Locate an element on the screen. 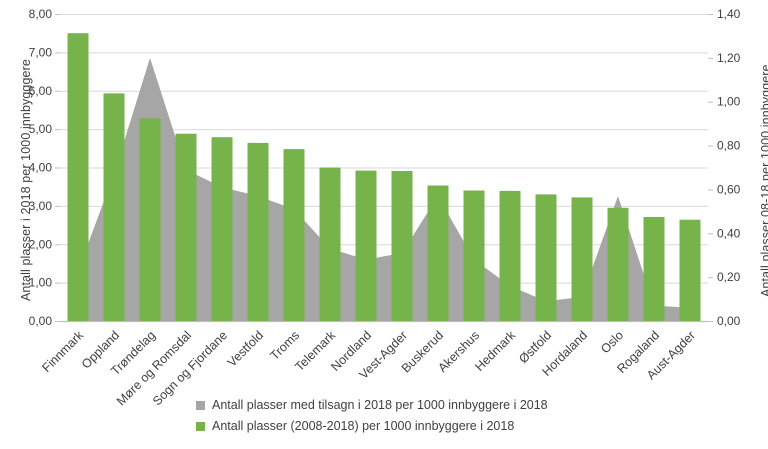  bar-Finnmark is located at coordinates (78, 177).